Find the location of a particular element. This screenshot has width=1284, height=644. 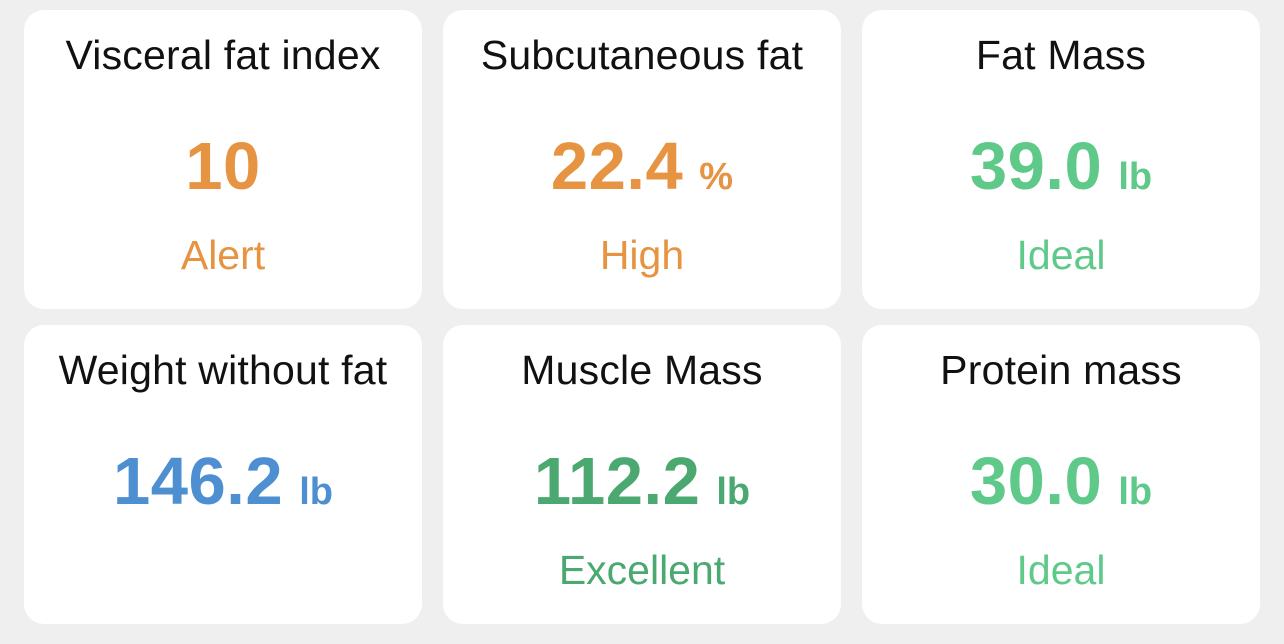

card-title: Fat Mass is located at coordinates (1061, 55).